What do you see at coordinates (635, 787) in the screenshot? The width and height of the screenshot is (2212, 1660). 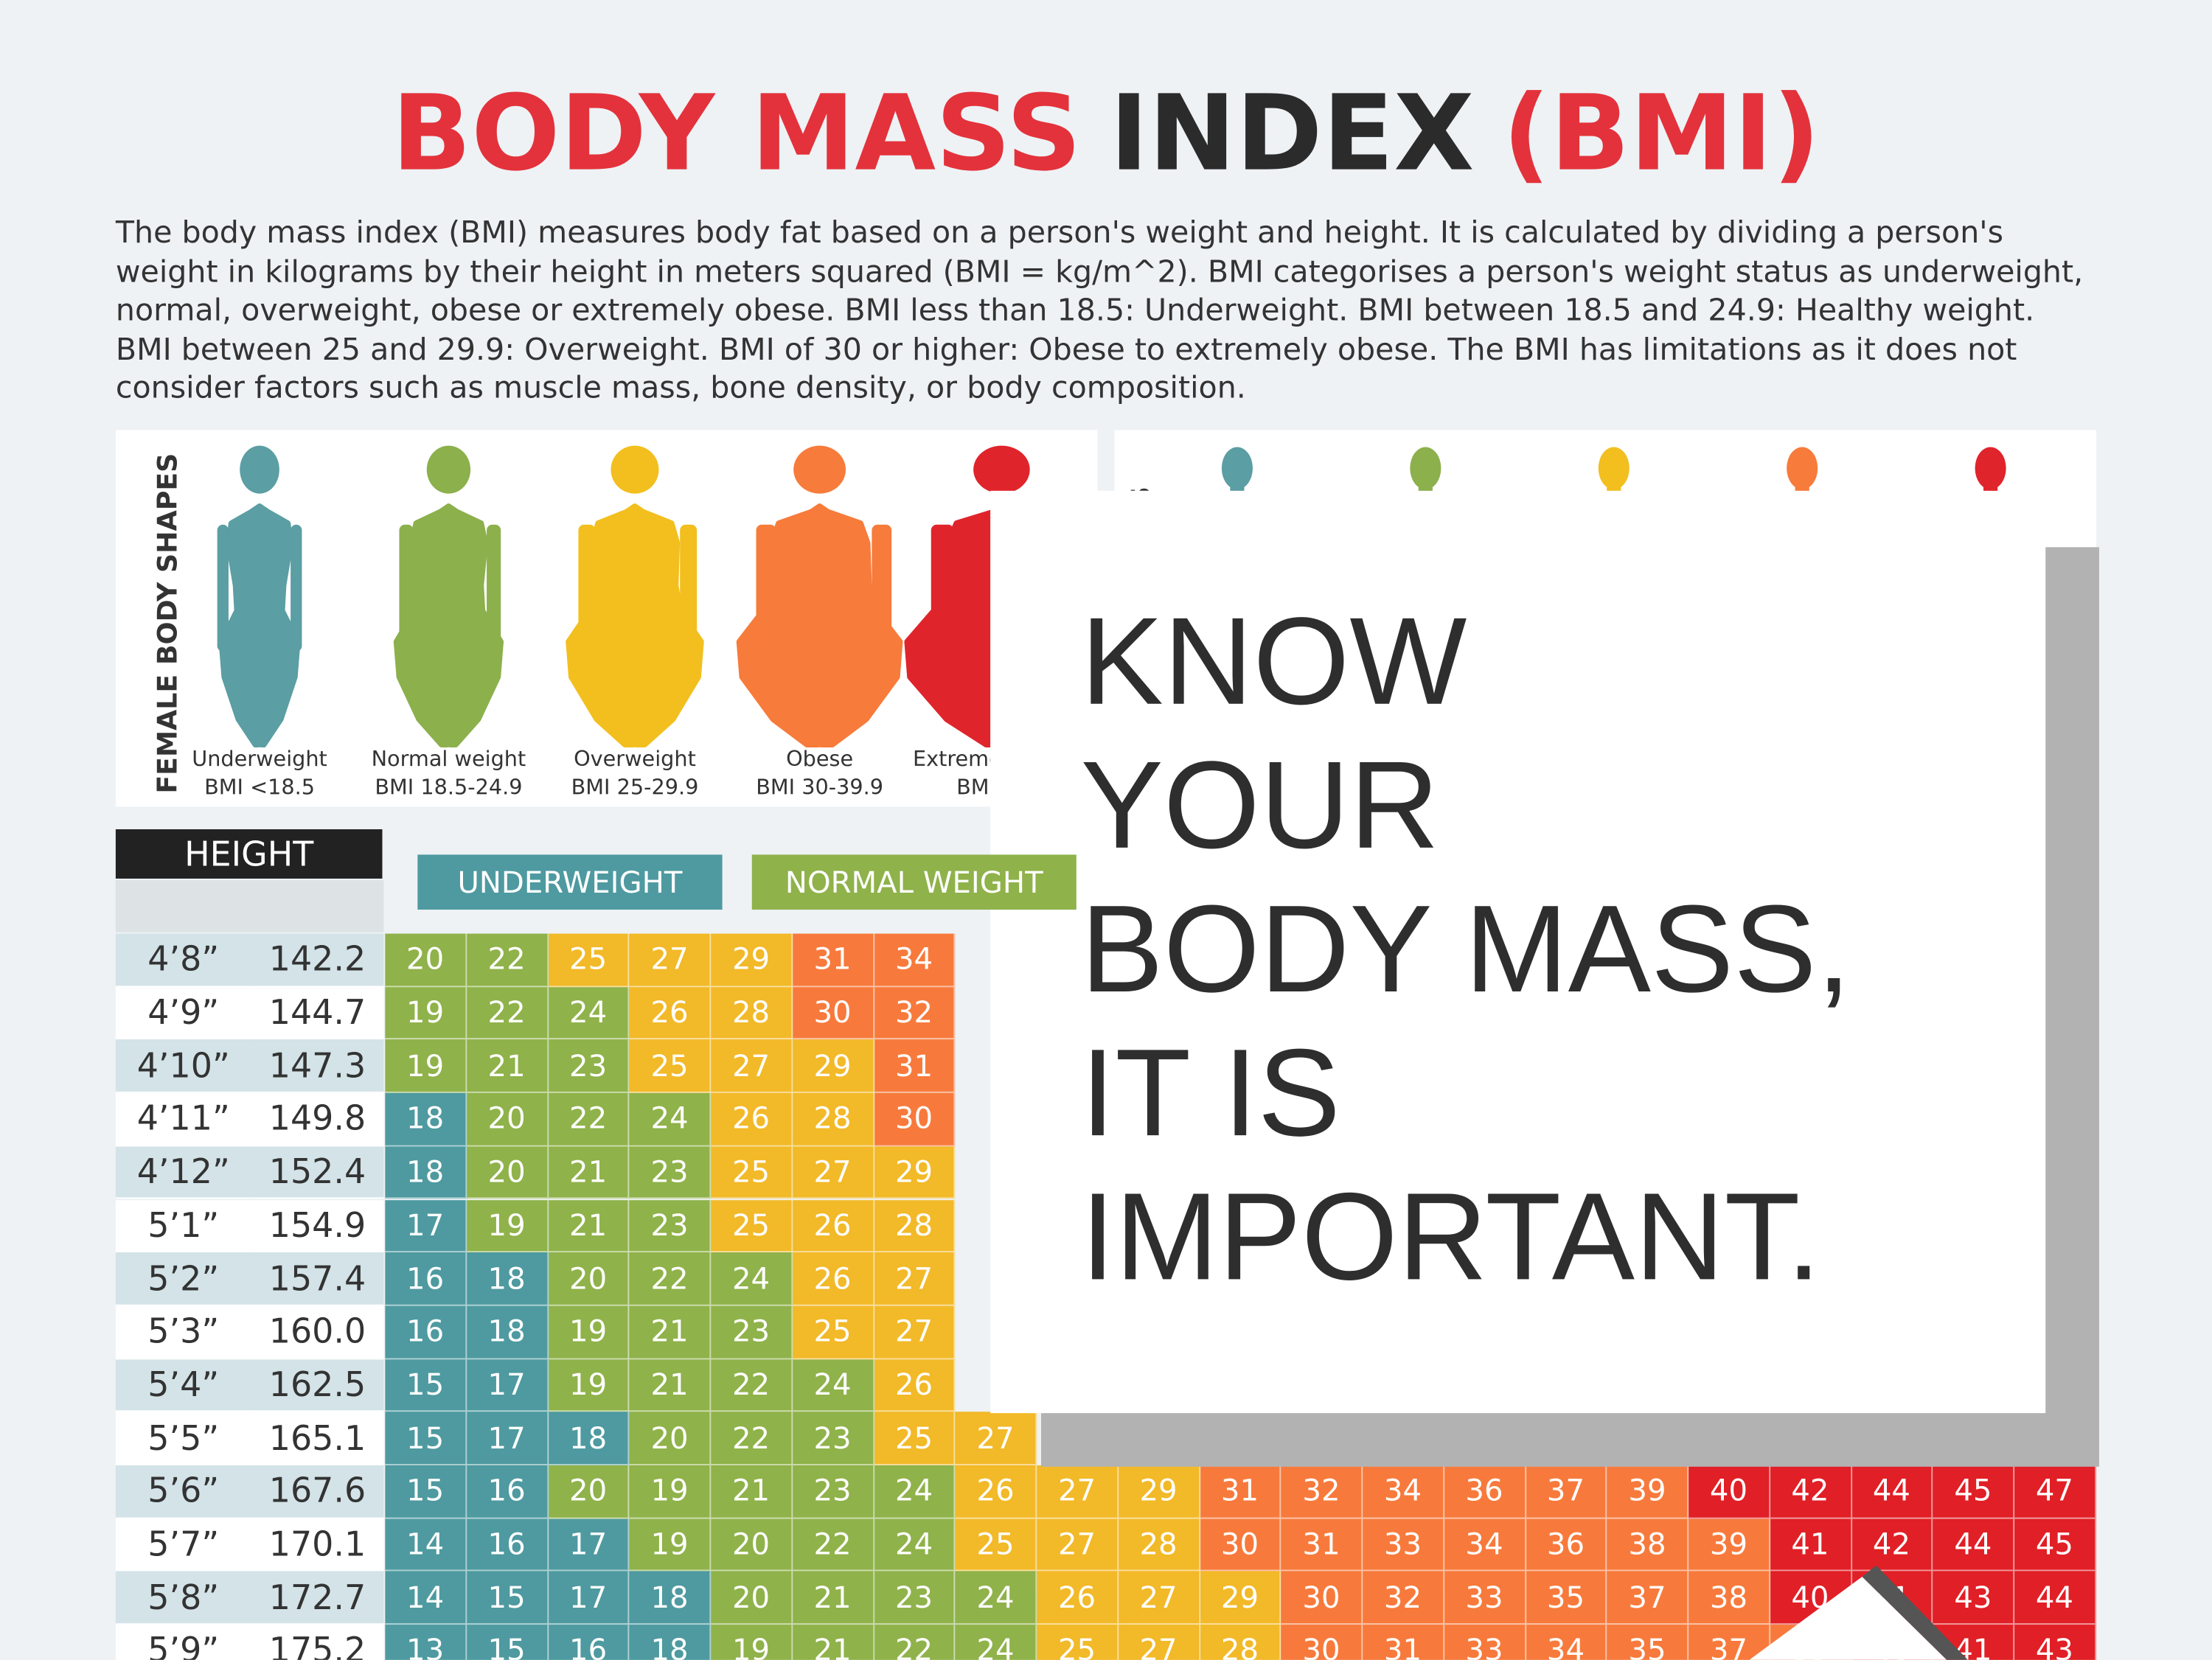 I see `shape-bmi: BMI 25-29.9` at bounding box center [635, 787].